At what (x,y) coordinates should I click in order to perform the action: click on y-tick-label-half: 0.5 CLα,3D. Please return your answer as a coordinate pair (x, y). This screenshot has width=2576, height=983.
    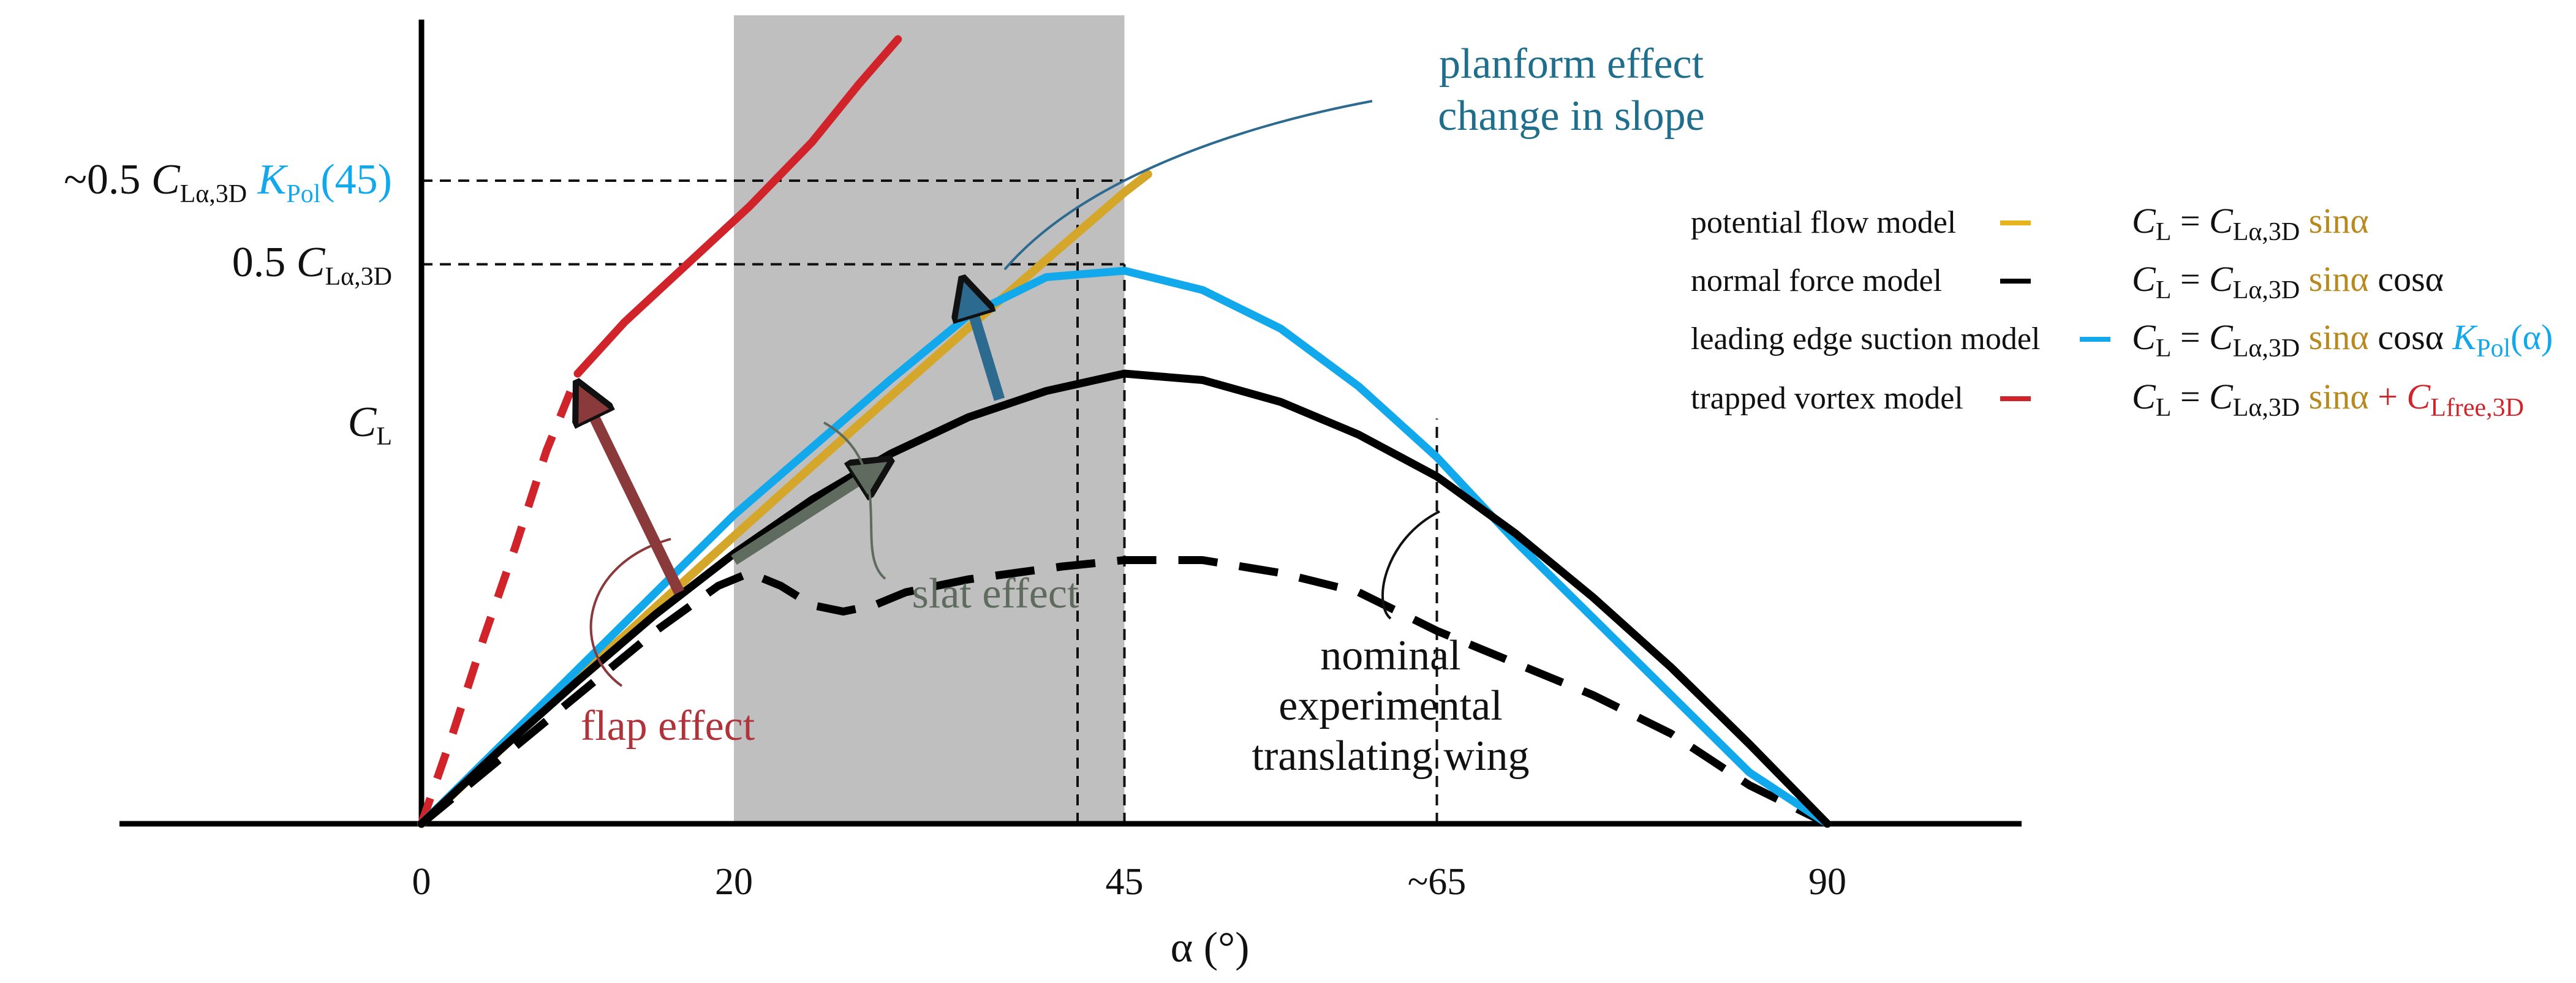
    Looking at the image, I should click on (312, 265).